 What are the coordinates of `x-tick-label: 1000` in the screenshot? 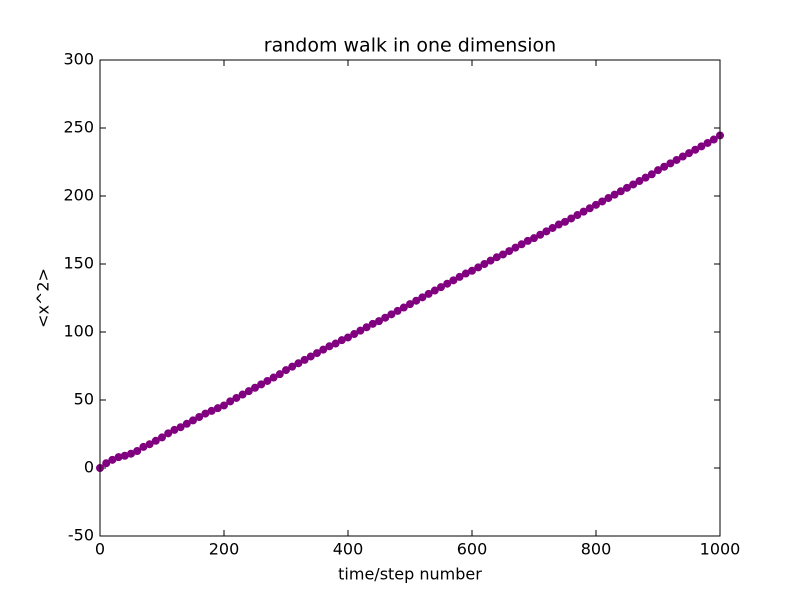 It's located at (720, 549).